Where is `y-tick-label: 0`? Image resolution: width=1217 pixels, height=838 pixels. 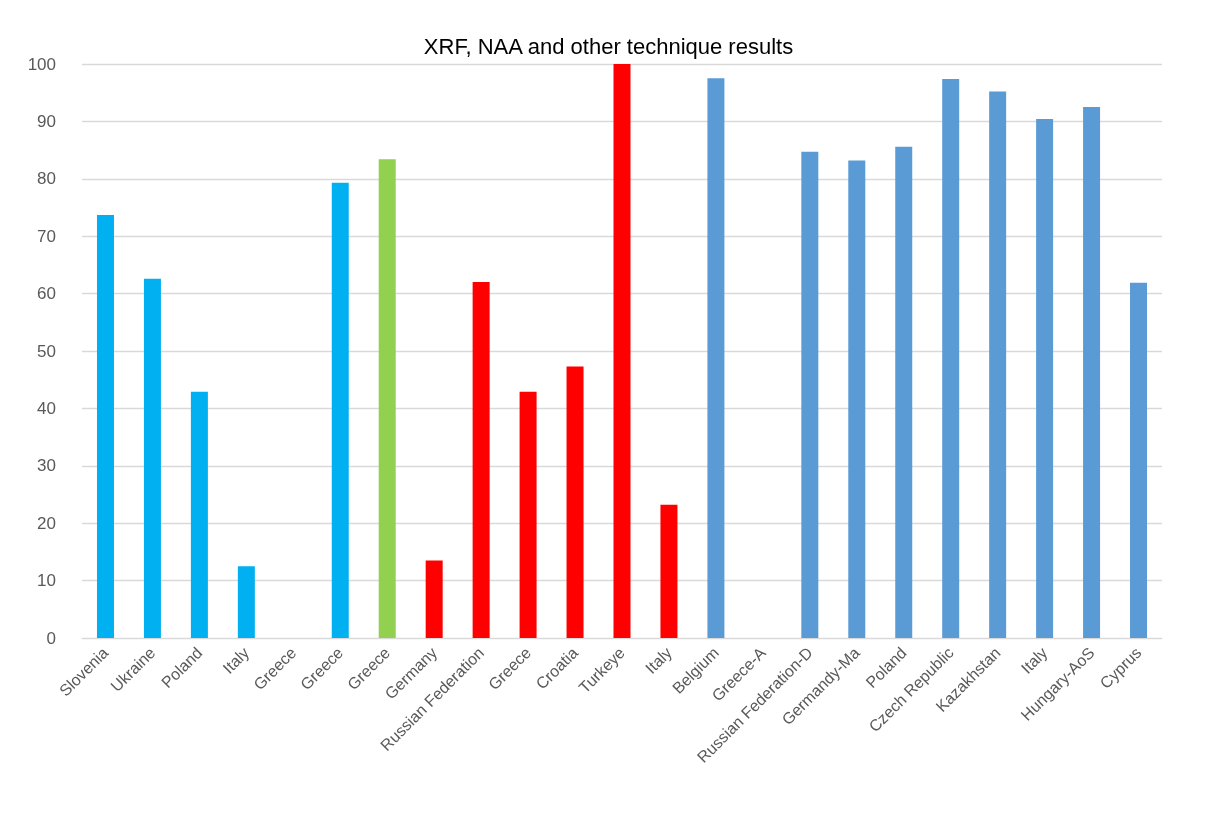 y-tick-label: 0 is located at coordinates (51, 638).